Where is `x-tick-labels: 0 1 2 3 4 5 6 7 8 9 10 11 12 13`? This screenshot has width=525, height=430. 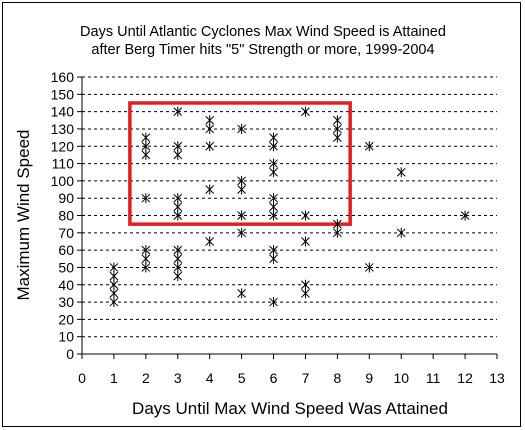
x-tick-labels: 0 1 2 3 4 5 6 7 8 9 10 11 12 13 is located at coordinates (291, 378).